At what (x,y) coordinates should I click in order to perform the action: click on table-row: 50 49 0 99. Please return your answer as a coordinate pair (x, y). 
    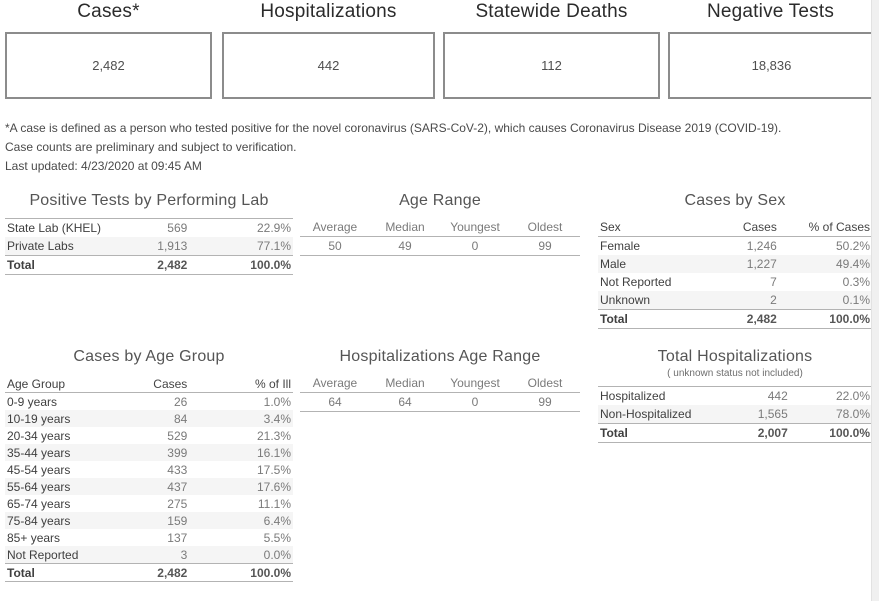
    Looking at the image, I should click on (440, 246).